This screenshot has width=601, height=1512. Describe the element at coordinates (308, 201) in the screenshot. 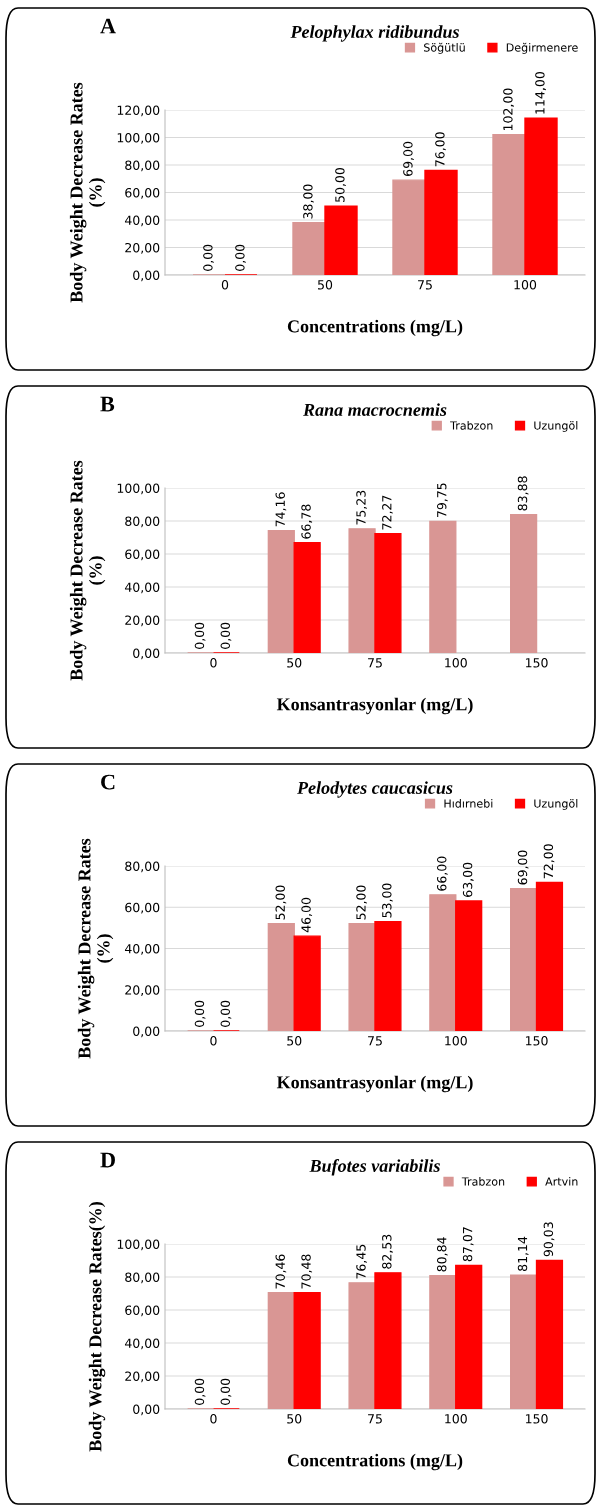

I see `data-label: 38,00` at that location.